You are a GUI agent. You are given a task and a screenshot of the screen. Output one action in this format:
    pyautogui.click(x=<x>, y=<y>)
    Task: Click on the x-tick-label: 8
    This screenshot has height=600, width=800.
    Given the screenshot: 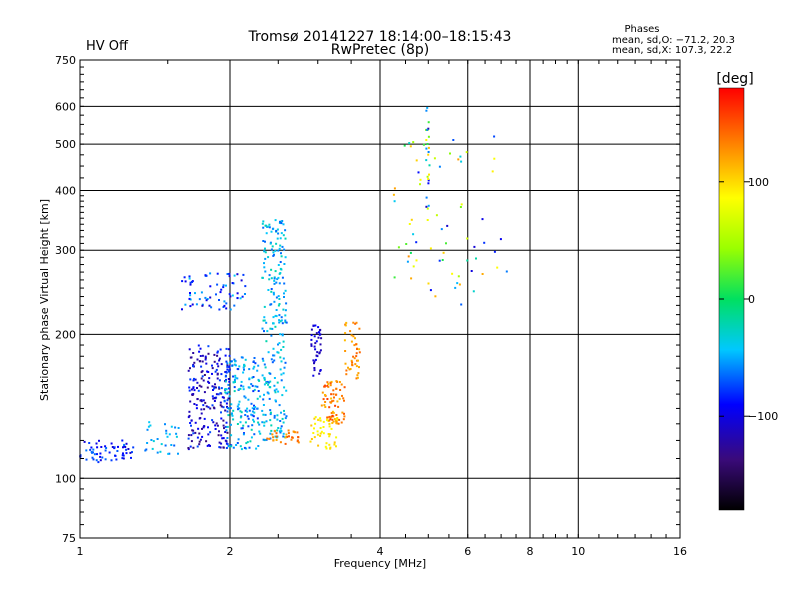 What is the action you would take?
    pyautogui.click(x=530, y=551)
    